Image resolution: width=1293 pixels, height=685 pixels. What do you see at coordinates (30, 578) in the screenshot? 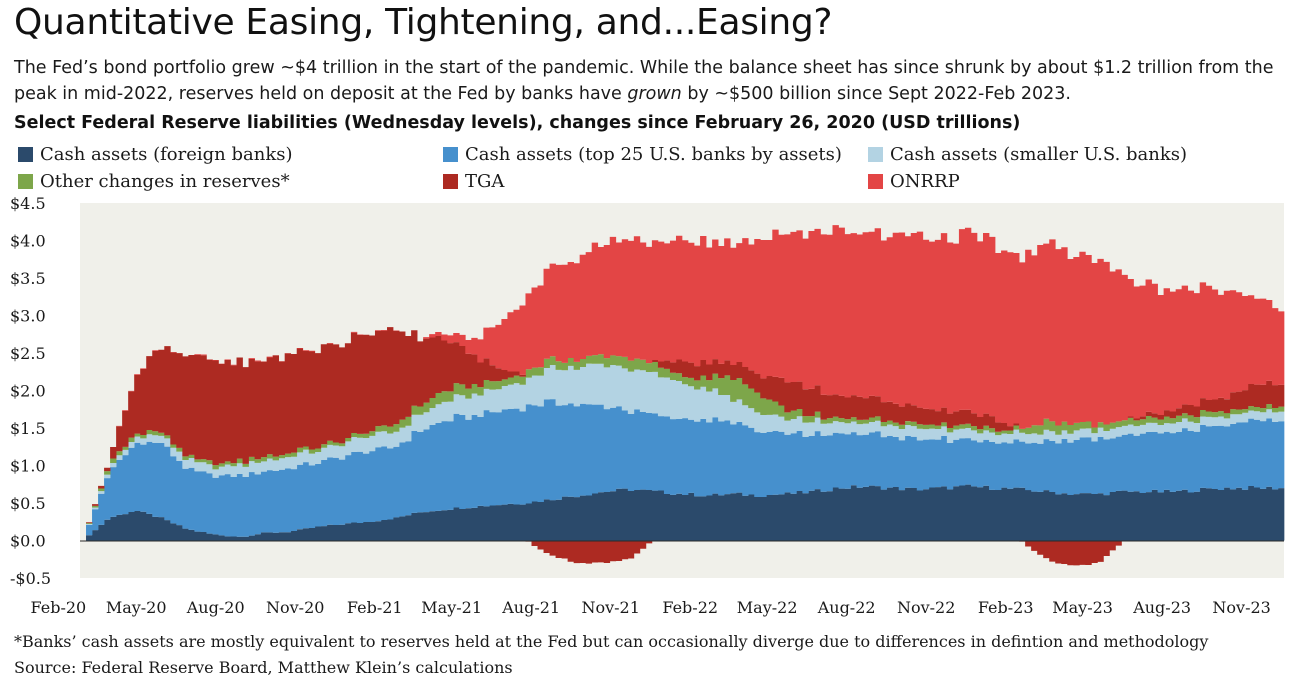
I see `y-tick-label: -$0.5` at bounding box center [30, 578].